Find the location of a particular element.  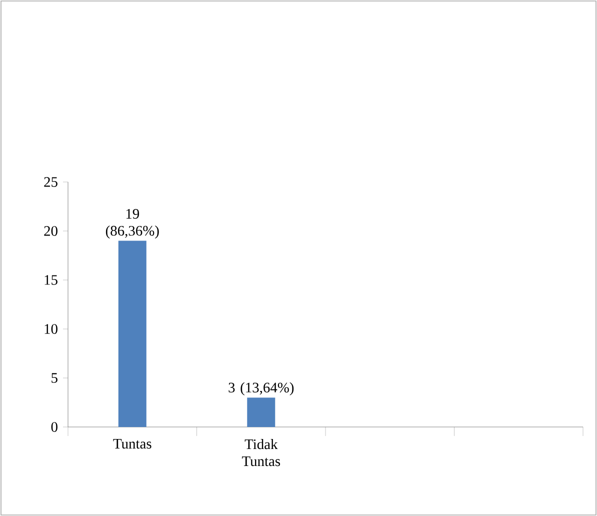

y-tick-label: 10 is located at coordinates (51, 329).